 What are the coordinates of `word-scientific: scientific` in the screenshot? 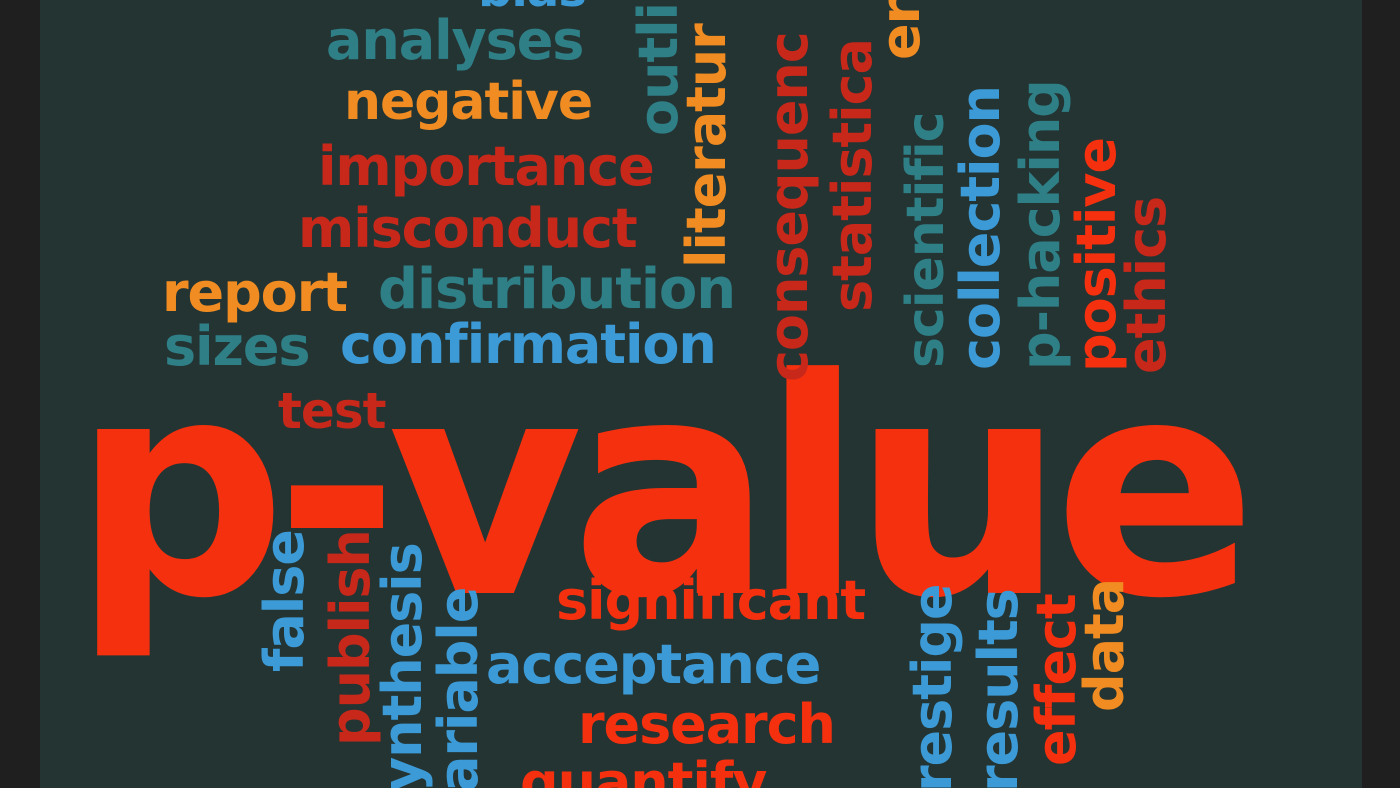 It's located at (926, 240).